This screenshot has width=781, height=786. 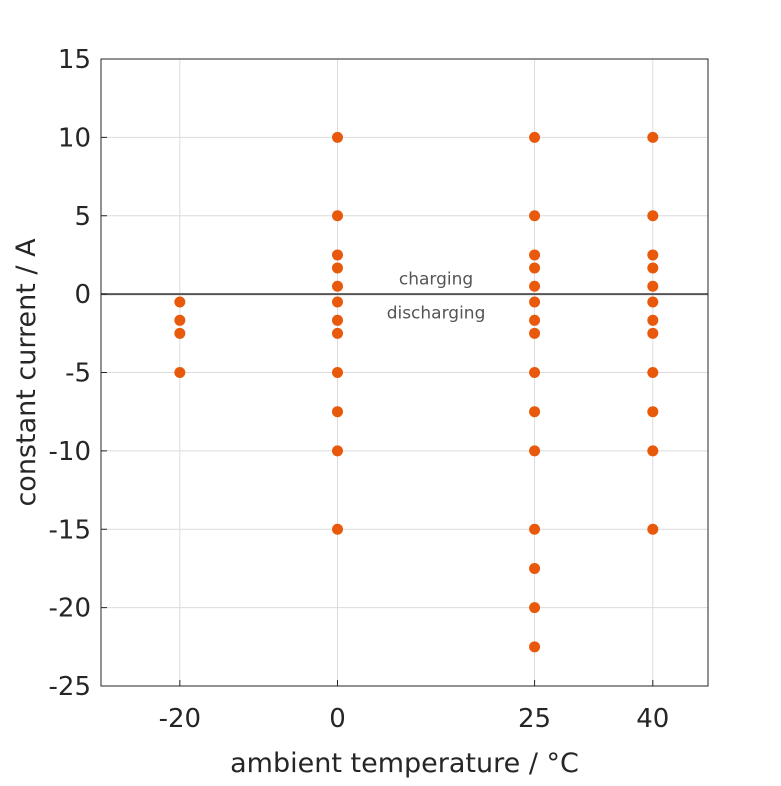 I want to click on annotation-charging: charging, so click(x=436, y=280).